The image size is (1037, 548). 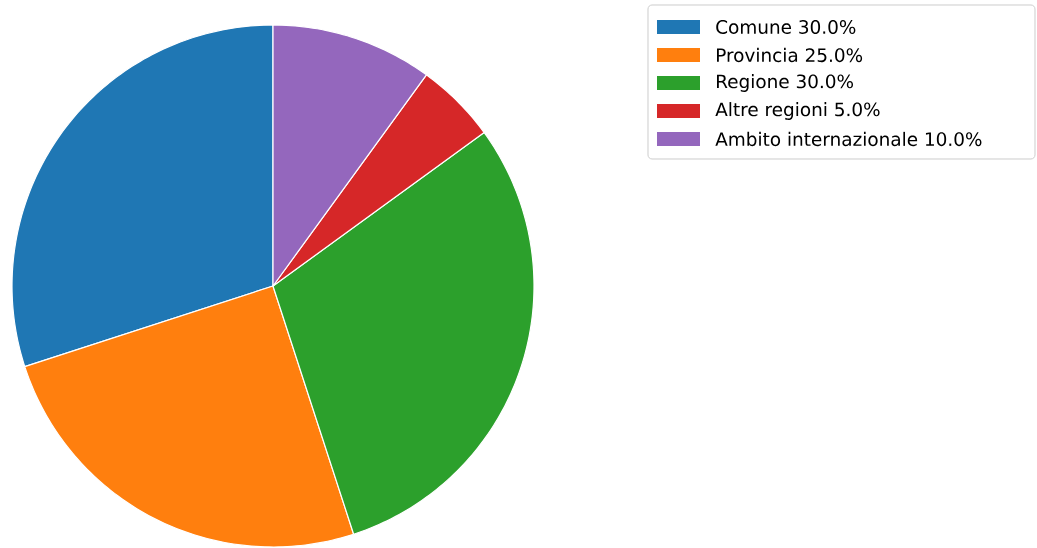 I want to click on legend-label: Comune 30.0%, so click(x=786, y=27).